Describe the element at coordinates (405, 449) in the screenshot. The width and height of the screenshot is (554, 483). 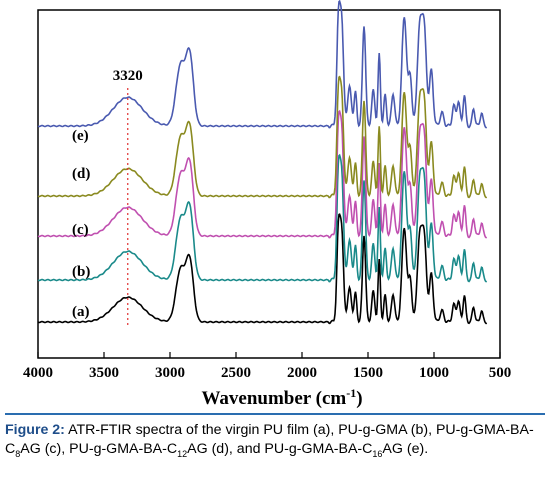
I see `caption-text-4: AG (e).` at that location.